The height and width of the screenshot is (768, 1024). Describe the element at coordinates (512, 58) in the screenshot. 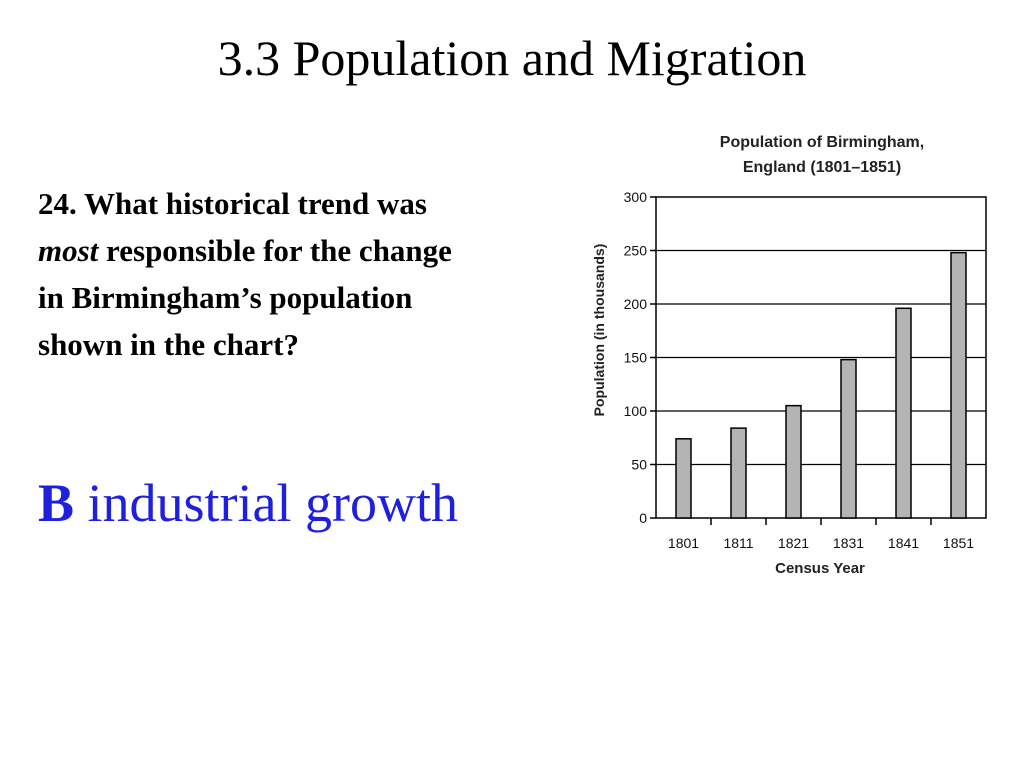

I see `slide-title: 3.3 Population and Migration` at that location.